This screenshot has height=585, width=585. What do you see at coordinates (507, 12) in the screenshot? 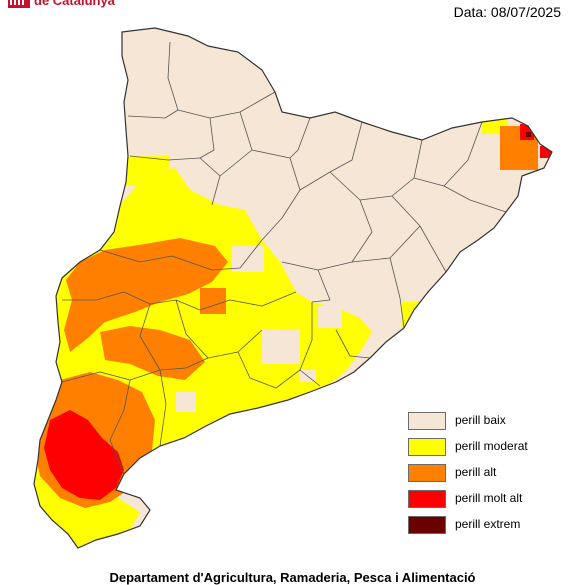
I see `map-date: Data: 08/07/2025` at bounding box center [507, 12].